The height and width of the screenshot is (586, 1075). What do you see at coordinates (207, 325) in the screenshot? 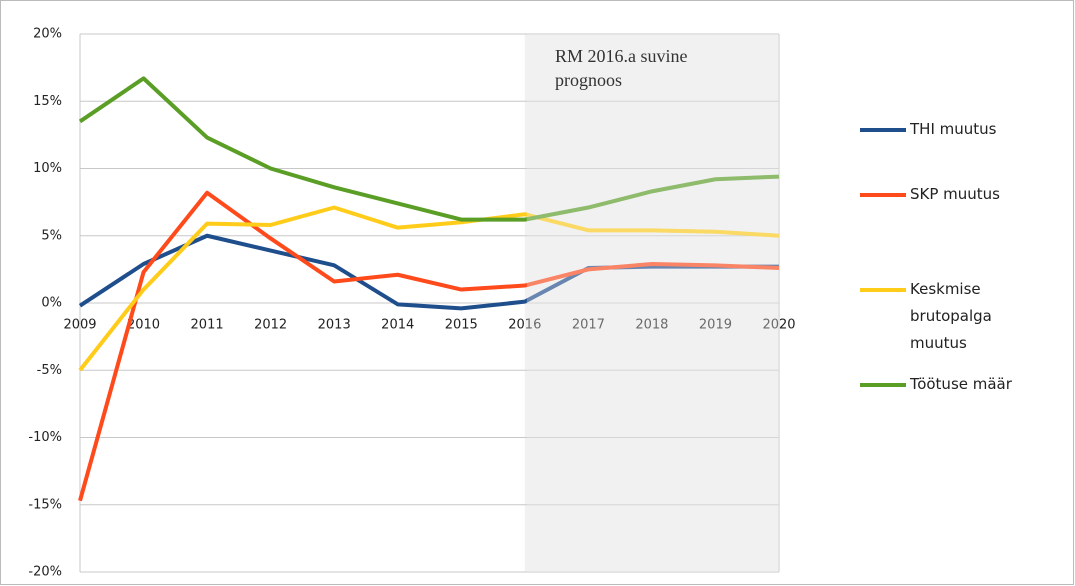
I see `x-tick-label: 2011` at bounding box center [207, 325].